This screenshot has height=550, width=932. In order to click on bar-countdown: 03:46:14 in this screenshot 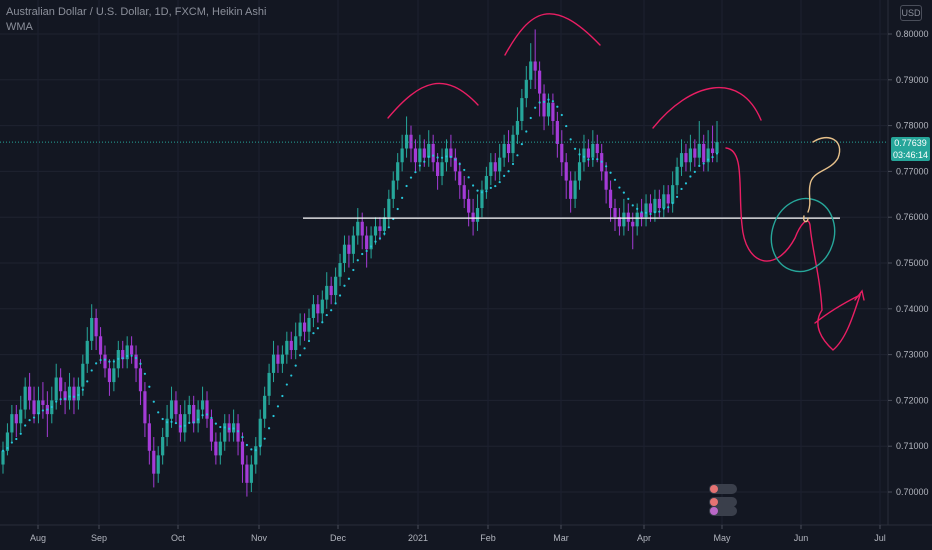, I will do `click(910, 155)`.